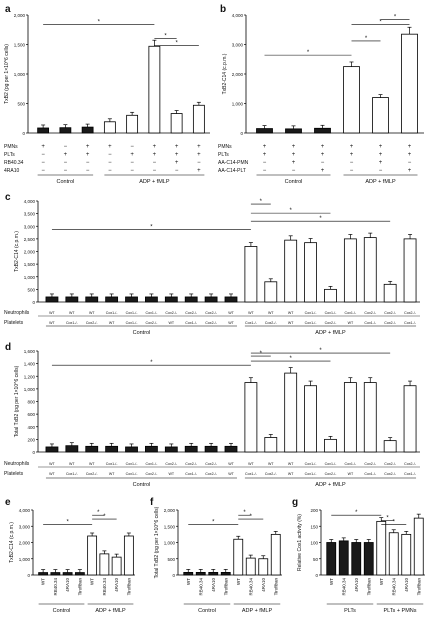 This screenshot has width=430, height=619. Describe the element at coordinates (223, 9) in the screenshot. I see `panel-letter: b` at that location.